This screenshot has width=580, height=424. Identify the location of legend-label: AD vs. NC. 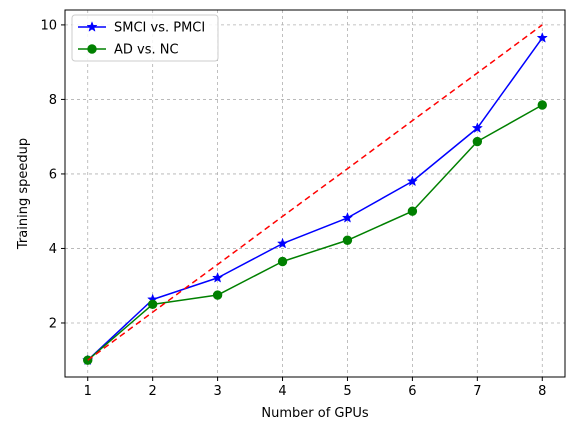
(146, 50).